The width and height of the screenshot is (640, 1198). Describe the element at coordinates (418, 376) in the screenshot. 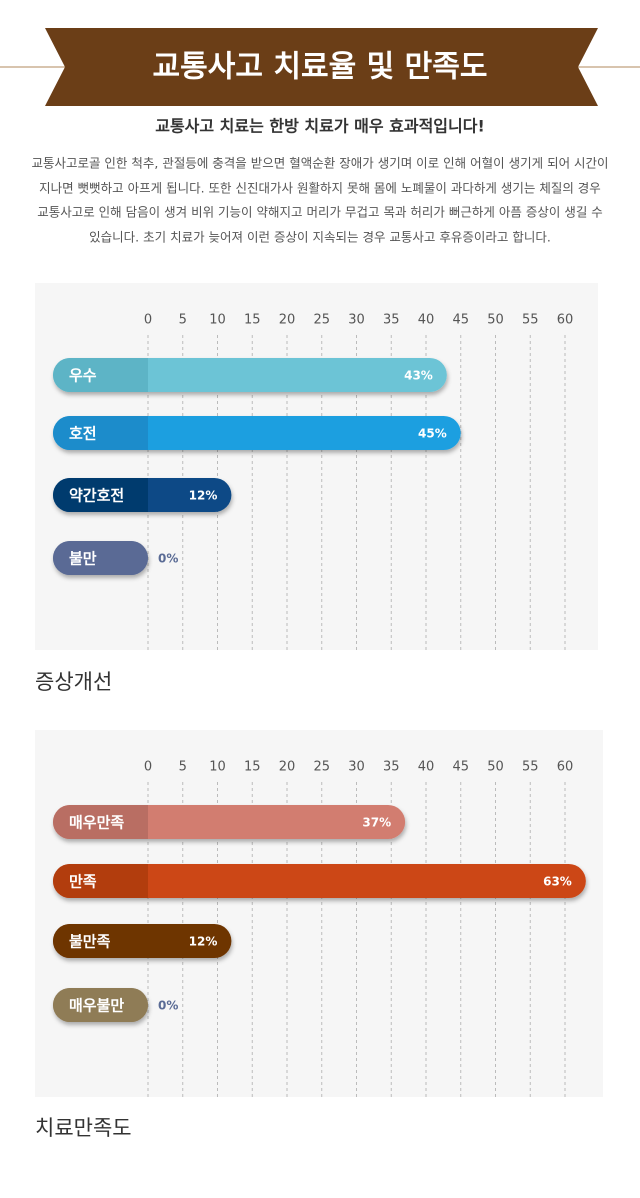

I see `value-label: 43%` at that location.